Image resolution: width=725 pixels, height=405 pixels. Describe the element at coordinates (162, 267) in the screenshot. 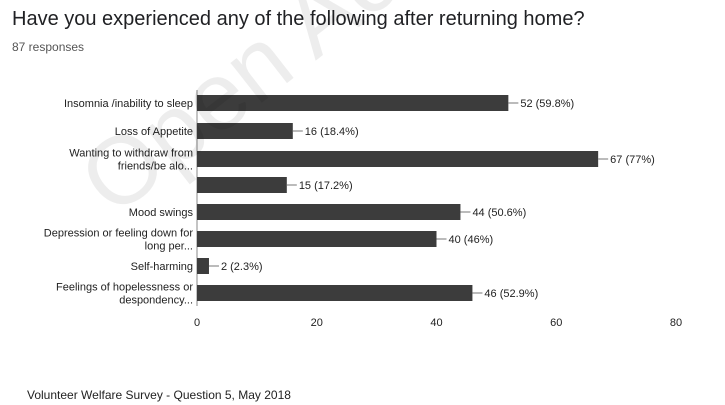

I see `category-label: Self-harming` at that location.